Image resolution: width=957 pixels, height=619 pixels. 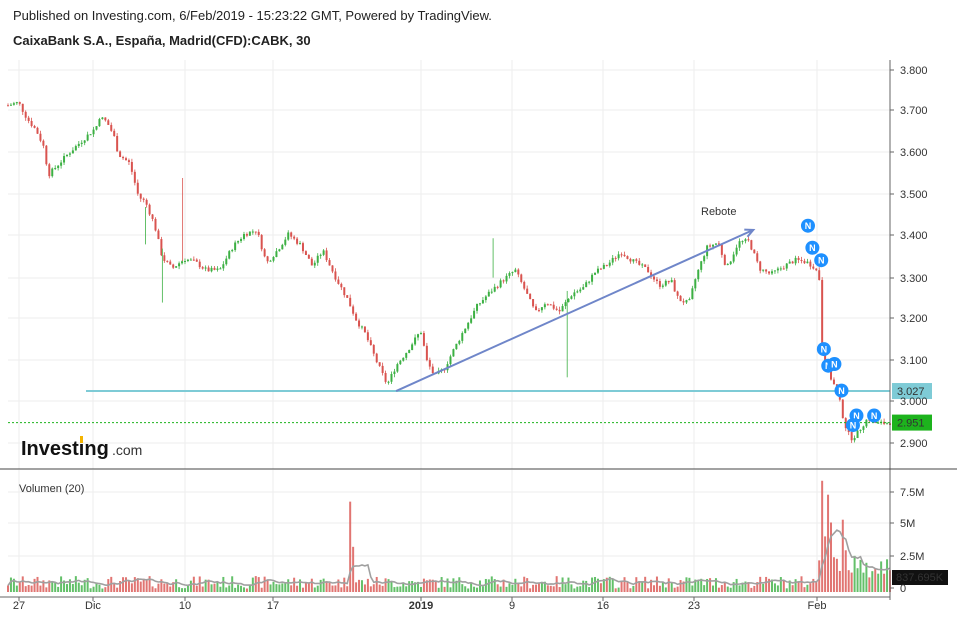 What do you see at coordinates (574, 310) in the screenshot?
I see `trend-line` at bounding box center [574, 310].